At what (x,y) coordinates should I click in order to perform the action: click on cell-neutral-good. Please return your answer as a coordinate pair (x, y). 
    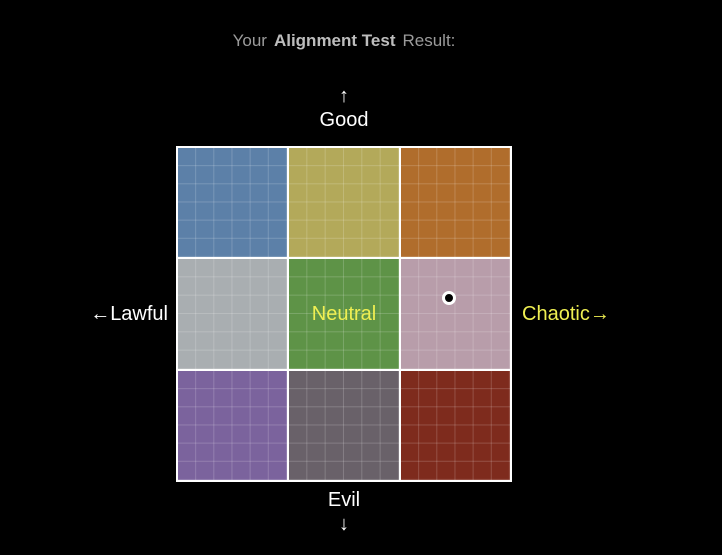
    Looking at the image, I should click on (344, 203).